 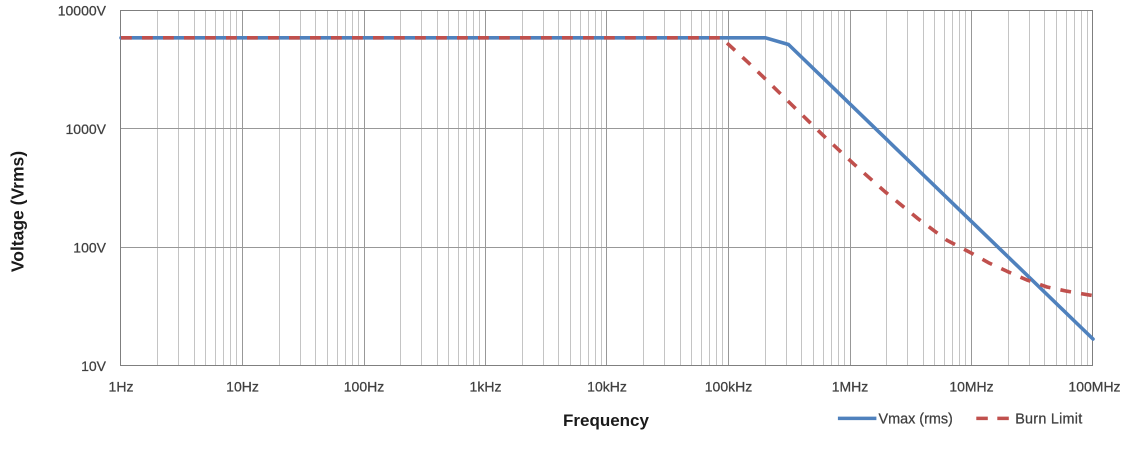 I want to click on svg-text: 100V, so click(x=89, y=248).